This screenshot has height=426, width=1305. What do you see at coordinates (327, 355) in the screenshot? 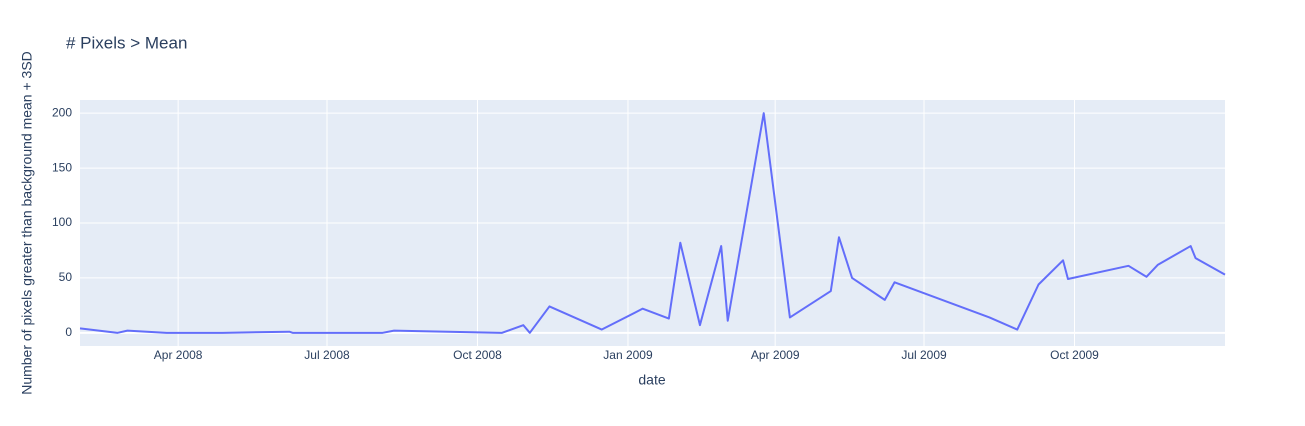
I see `x-tick-label: Jul 2008` at bounding box center [327, 355].